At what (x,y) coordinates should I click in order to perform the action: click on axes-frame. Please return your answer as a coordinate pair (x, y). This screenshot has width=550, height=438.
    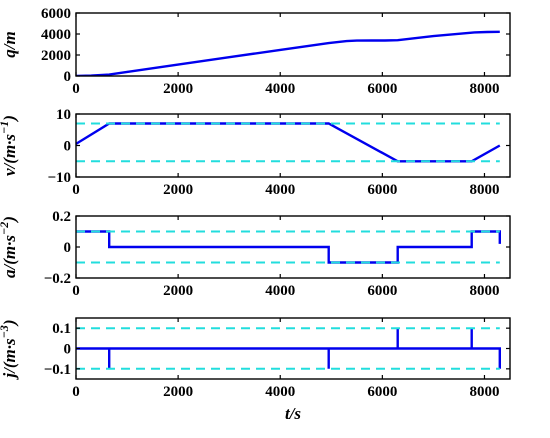
    Looking at the image, I should click on (293, 44).